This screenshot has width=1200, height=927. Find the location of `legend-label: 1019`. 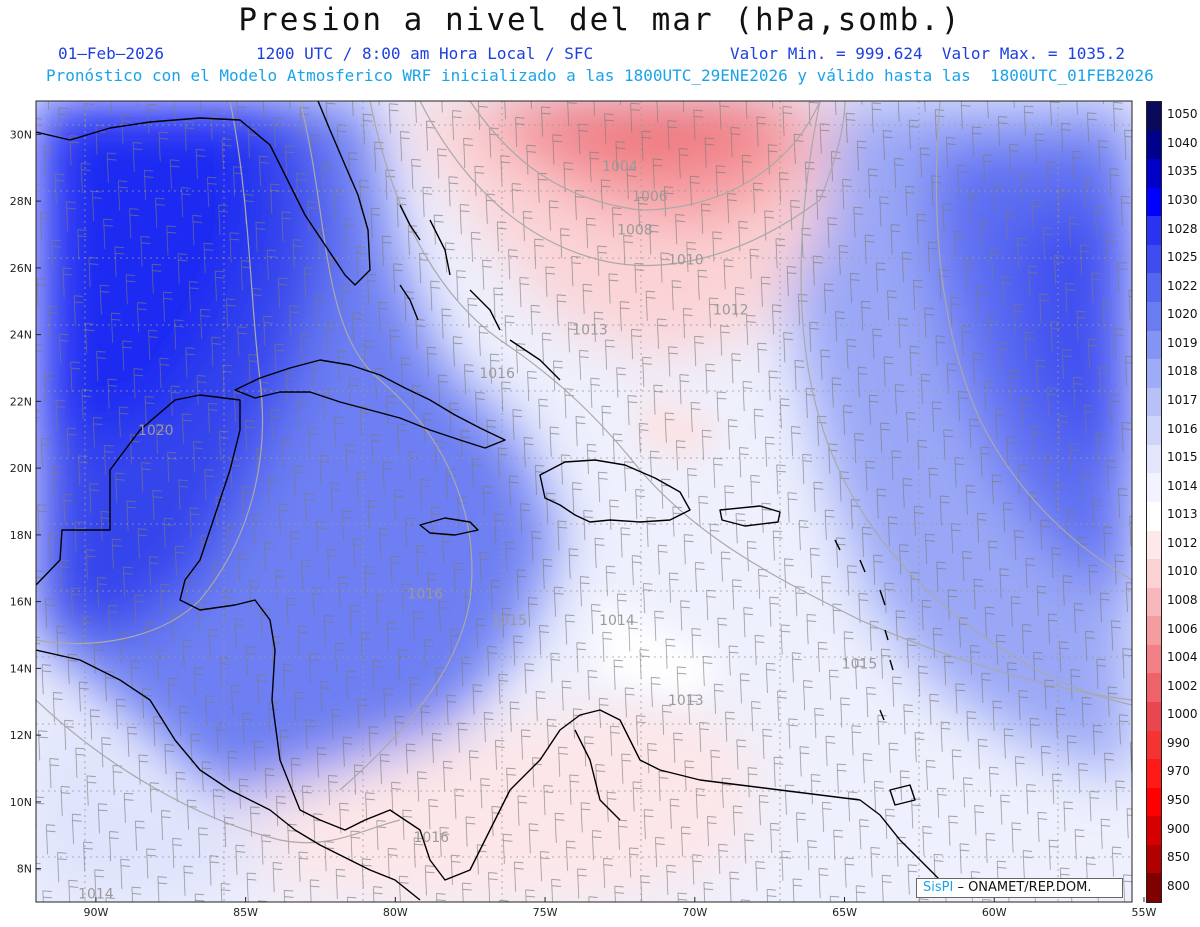

legend-label: 1019 is located at coordinates (1182, 342).